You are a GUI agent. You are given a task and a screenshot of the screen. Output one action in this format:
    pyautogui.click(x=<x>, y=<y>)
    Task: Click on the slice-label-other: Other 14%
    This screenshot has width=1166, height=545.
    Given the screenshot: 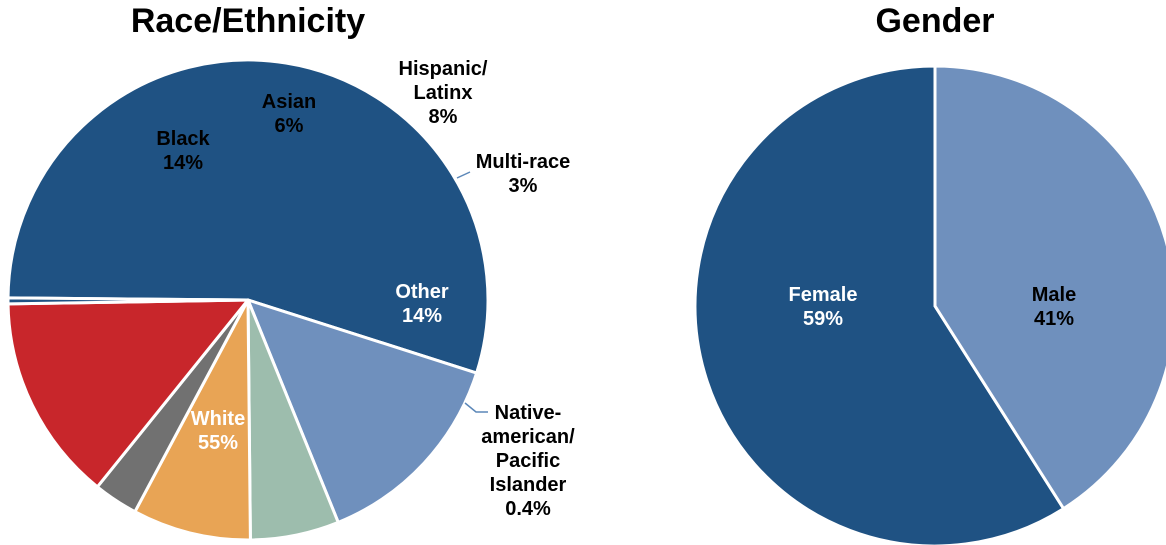 What is the action you would take?
    pyautogui.click(x=422, y=304)
    